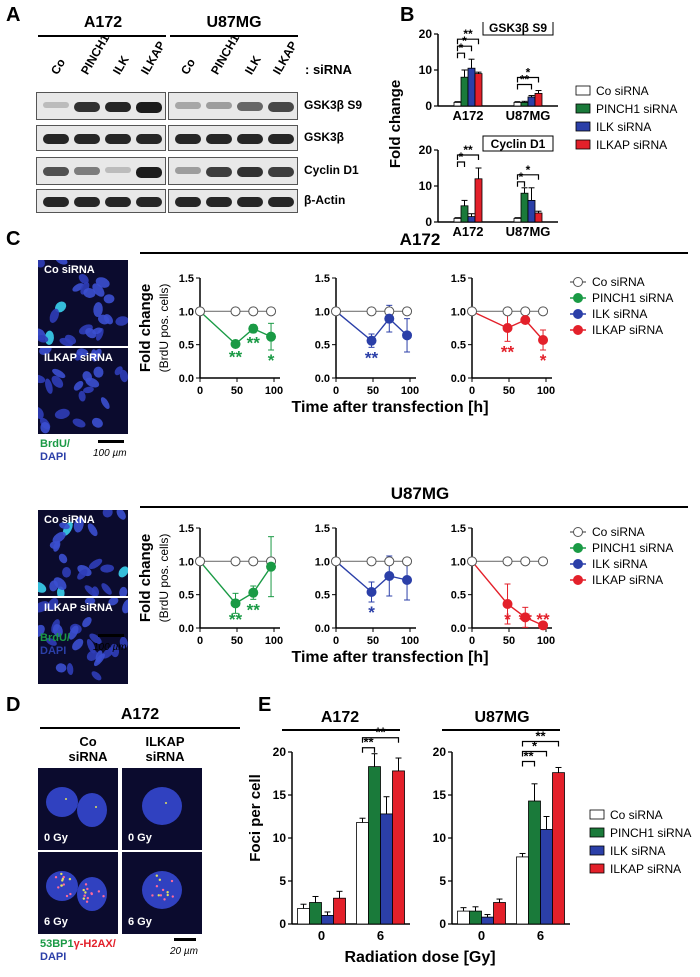 This screenshot has width=700, height=977. I want to click on micro-caption: Co siRNA, so click(69, 270).